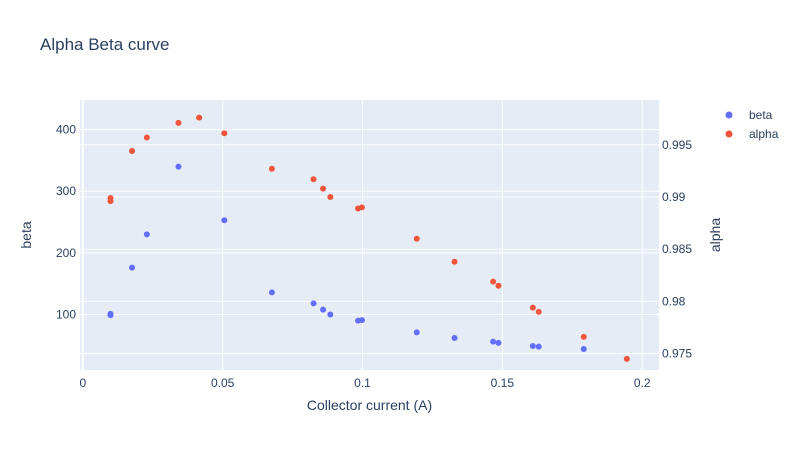 This screenshot has height=450, width=799. What do you see at coordinates (752, 124) in the screenshot?
I see `legend: beta alpha` at bounding box center [752, 124].